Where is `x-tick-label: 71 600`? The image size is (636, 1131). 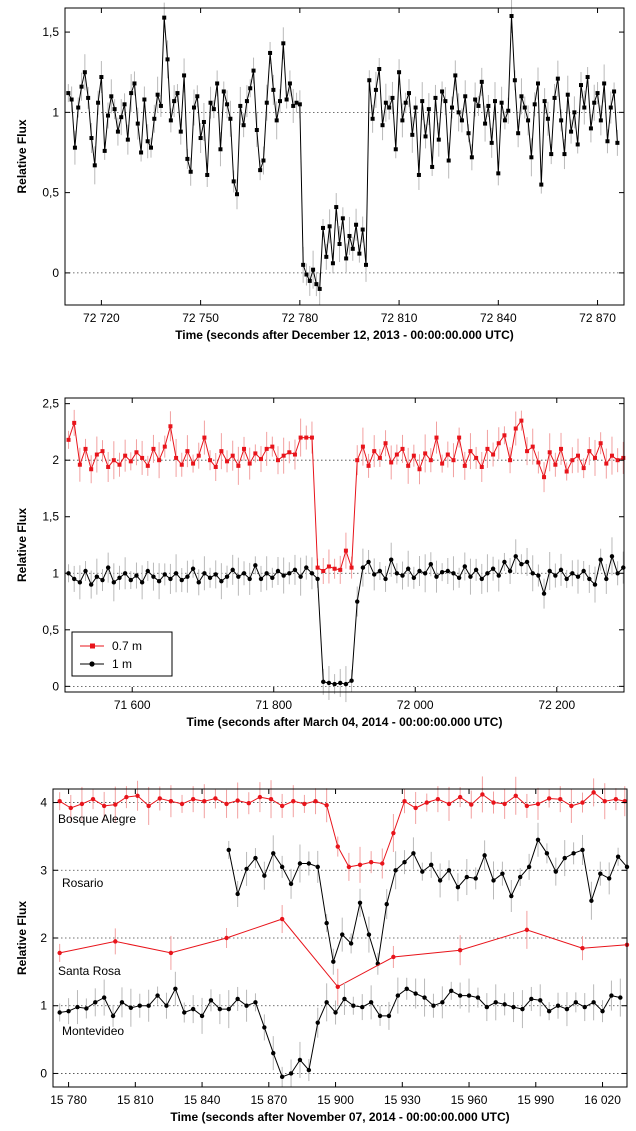 x-tick-label: 71 600 is located at coordinates (132, 705).